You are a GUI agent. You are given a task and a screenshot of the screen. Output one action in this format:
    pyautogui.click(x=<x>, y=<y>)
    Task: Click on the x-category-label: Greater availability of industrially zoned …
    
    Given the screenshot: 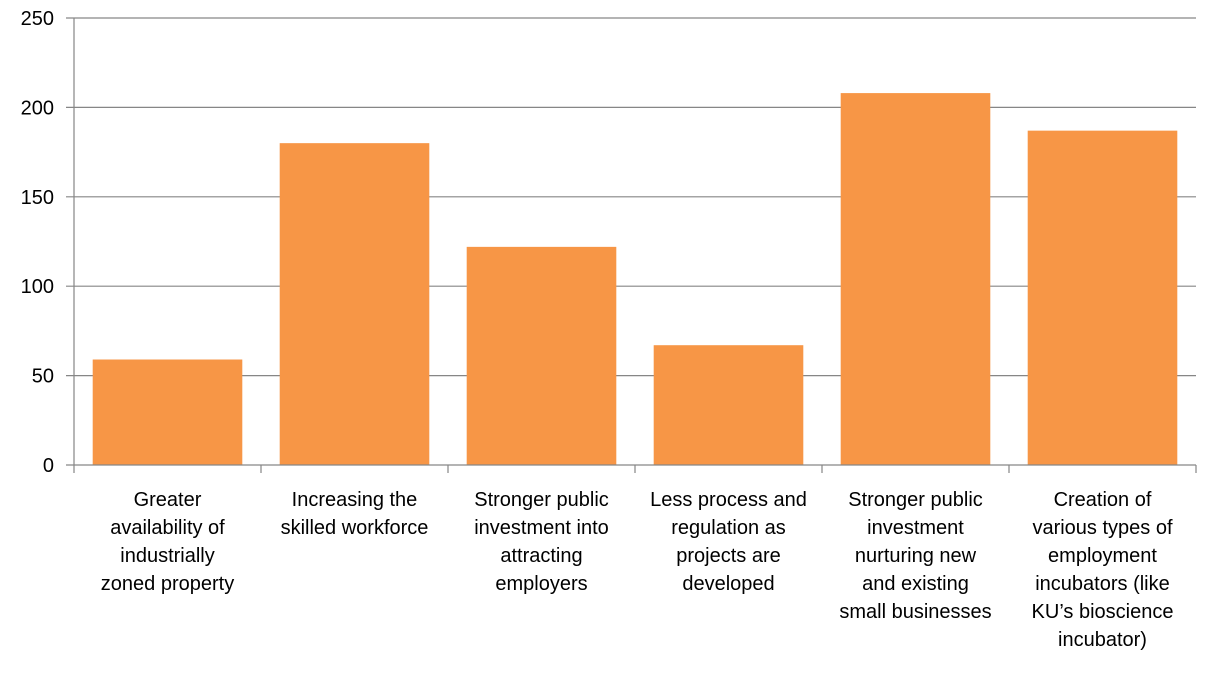 What is the action you would take?
    pyautogui.click(x=167, y=542)
    